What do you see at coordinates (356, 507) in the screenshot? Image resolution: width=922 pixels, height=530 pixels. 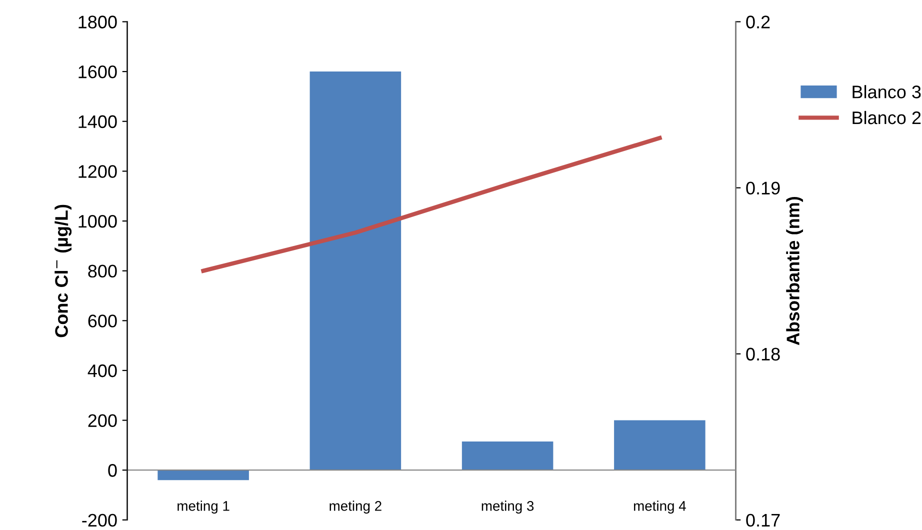 I see `x-tick-label: meting 2` at bounding box center [356, 507].